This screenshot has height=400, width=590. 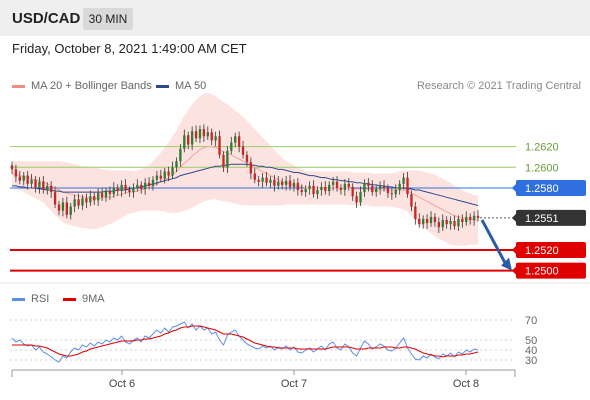 I want to click on legend-bollinger: MA 20 + Bollinger Bands, so click(x=82, y=86).